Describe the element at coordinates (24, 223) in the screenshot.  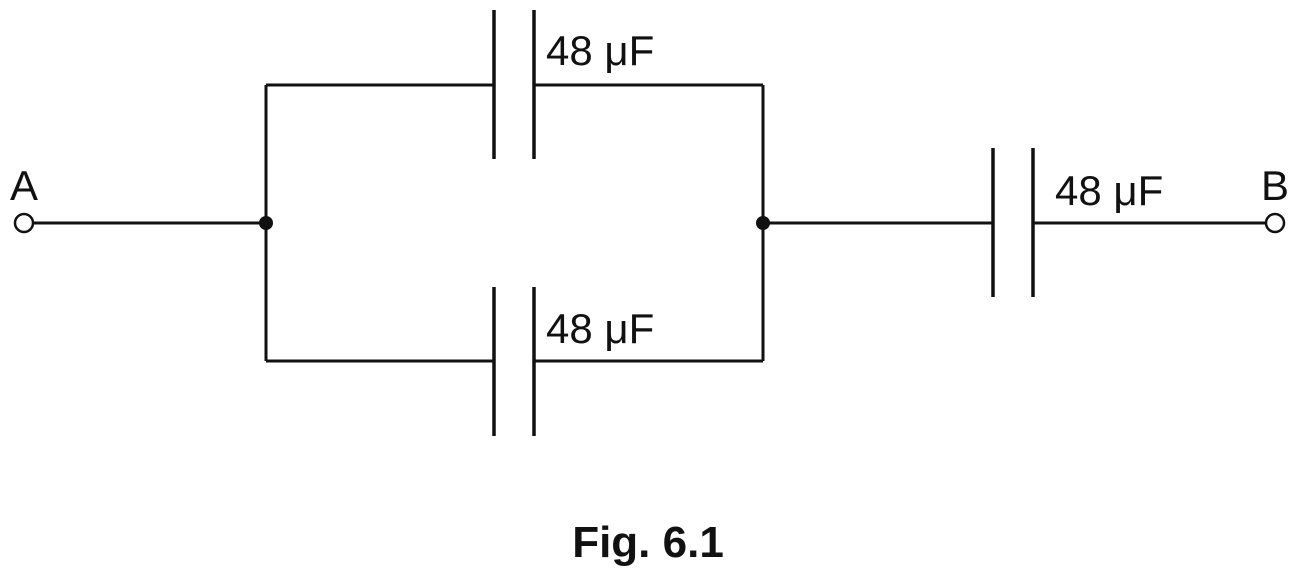
I see `terminal-a-circle` at that location.